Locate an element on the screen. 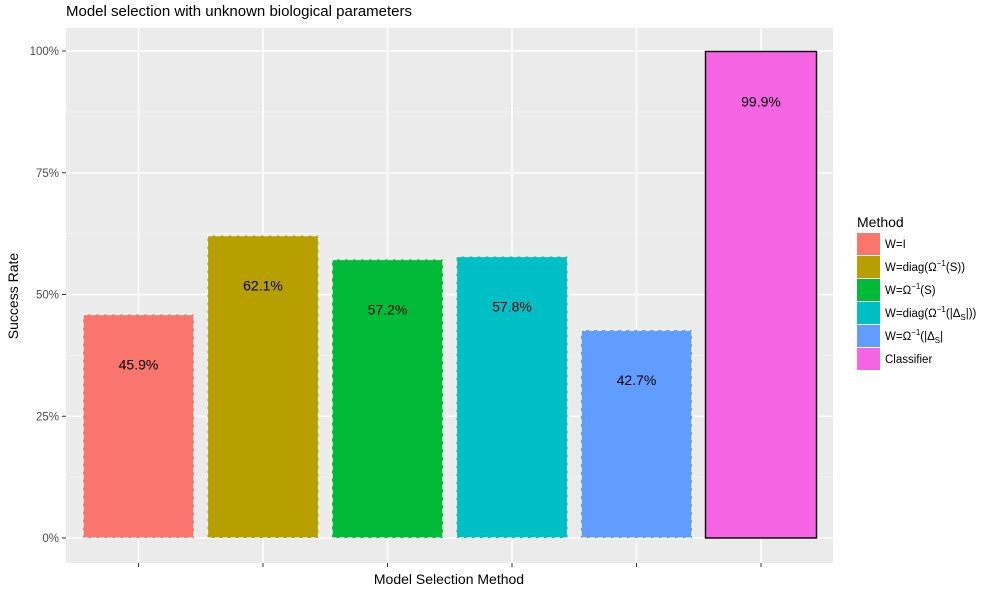 The height and width of the screenshot is (591, 984). legend-label: W=I is located at coordinates (895, 245).